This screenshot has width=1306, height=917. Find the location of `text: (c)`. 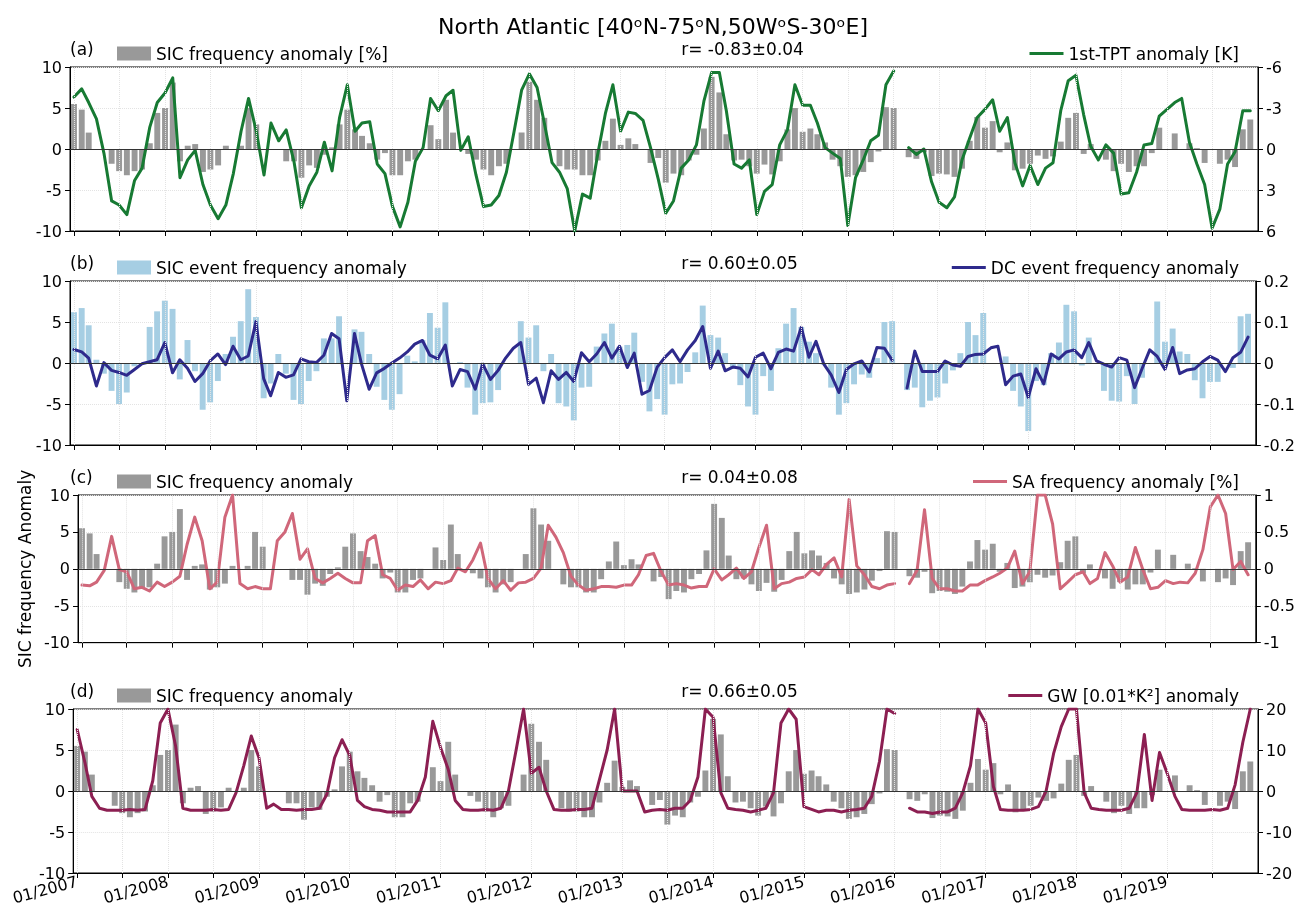

text: (c) is located at coordinates (81, 476).